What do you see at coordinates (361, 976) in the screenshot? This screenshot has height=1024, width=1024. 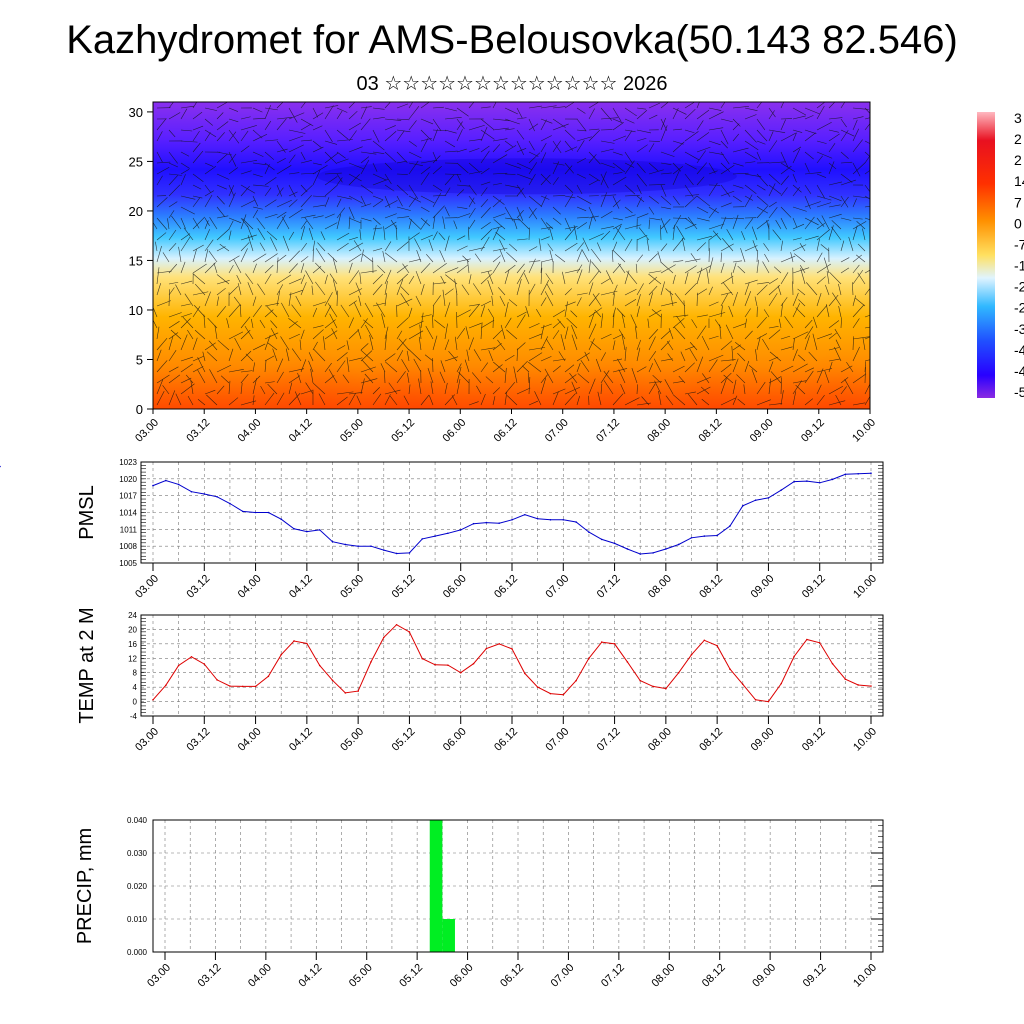 I see `x-tick-label: 05.00` at bounding box center [361, 976].